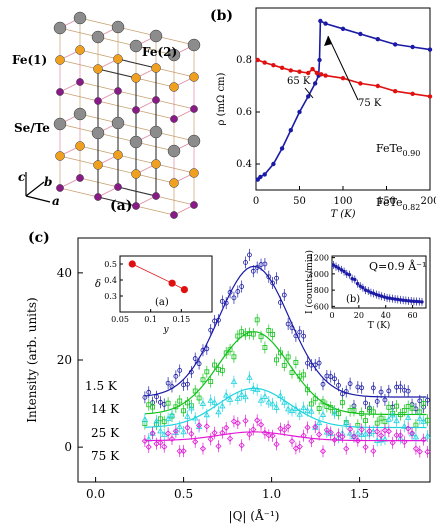 This screenshot has height=530, width=436. What do you see at coordinates (181, 319) in the screenshot?
I see `x-tick-label: 0.15` at bounding box center [181, 319].